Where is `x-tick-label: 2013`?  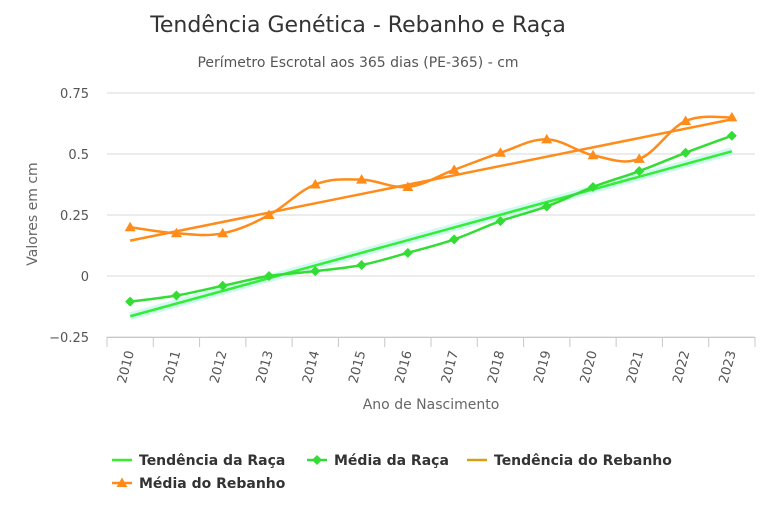
x-tick-label: 2013 is located at coordinates (265, 367).